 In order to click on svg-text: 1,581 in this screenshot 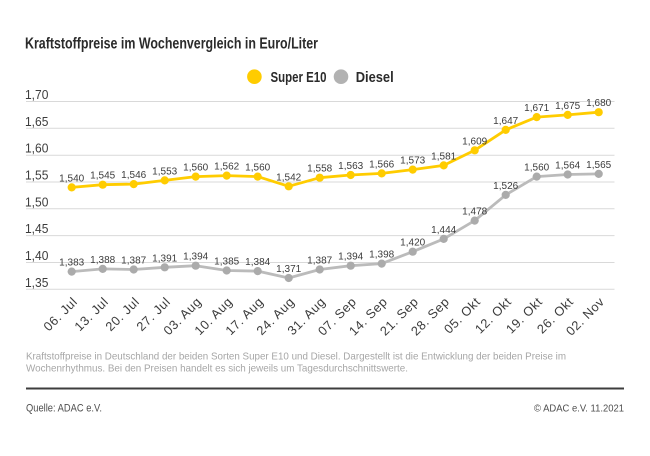, I will do `click(443, 156)`.